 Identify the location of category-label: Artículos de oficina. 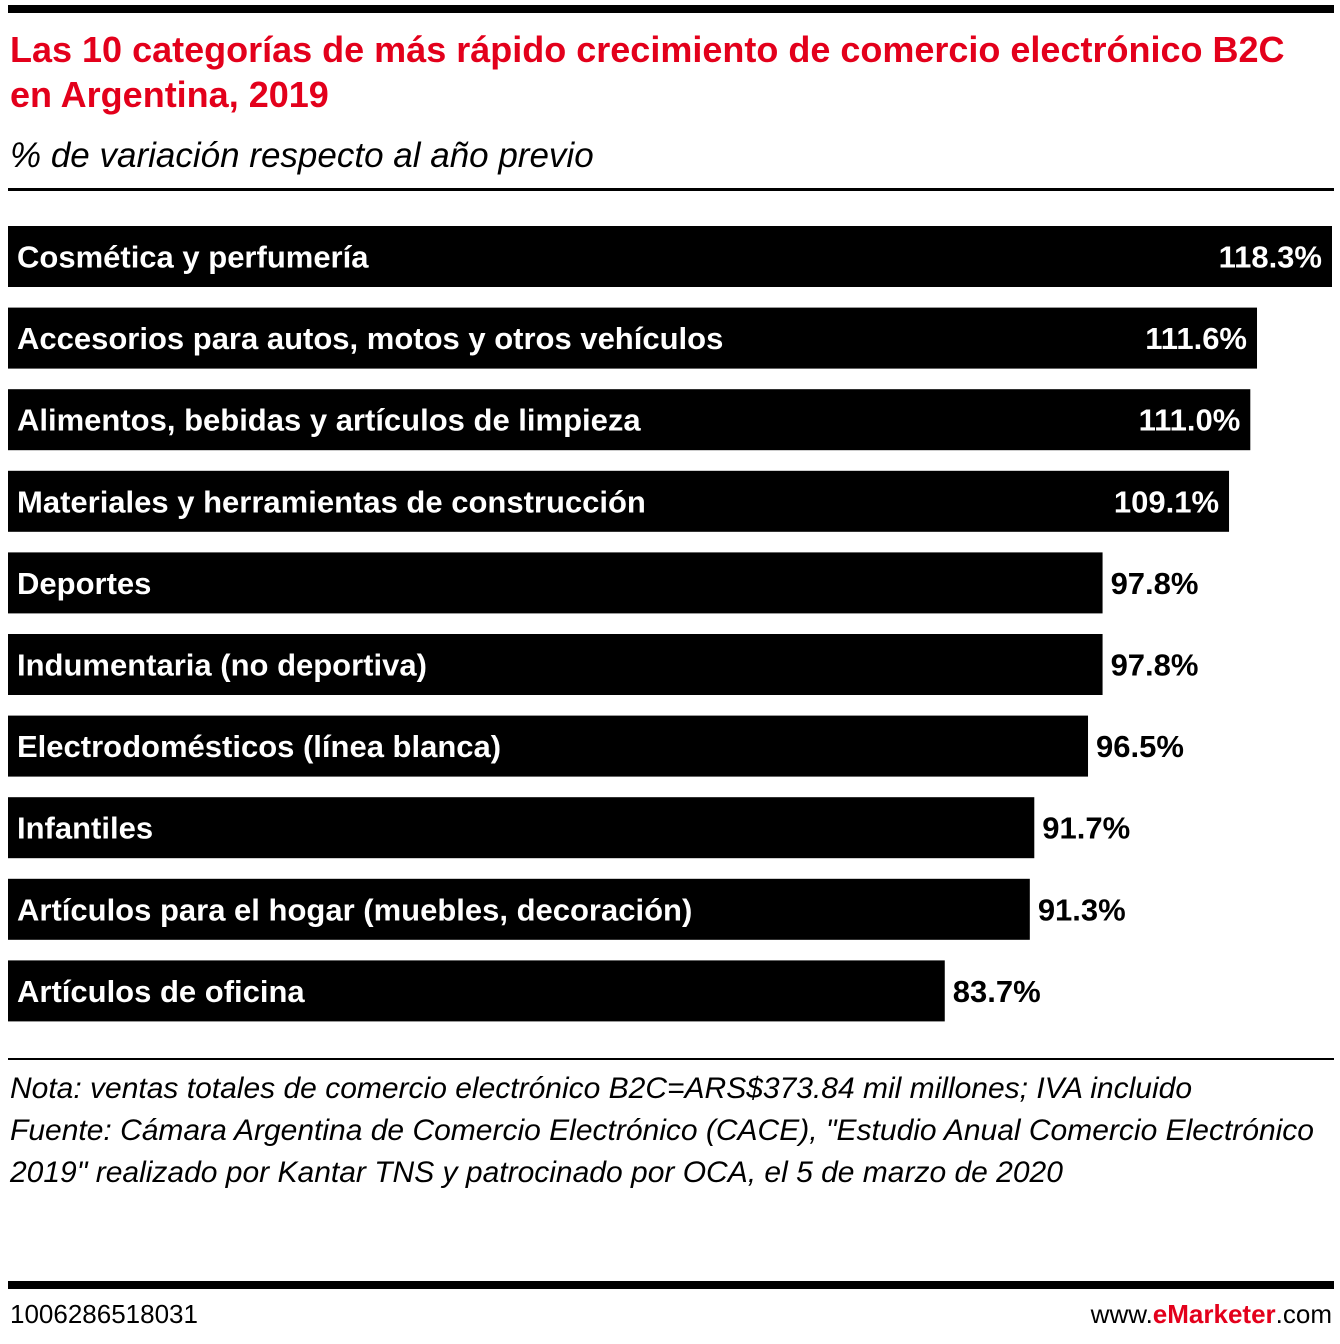
(161, 991).